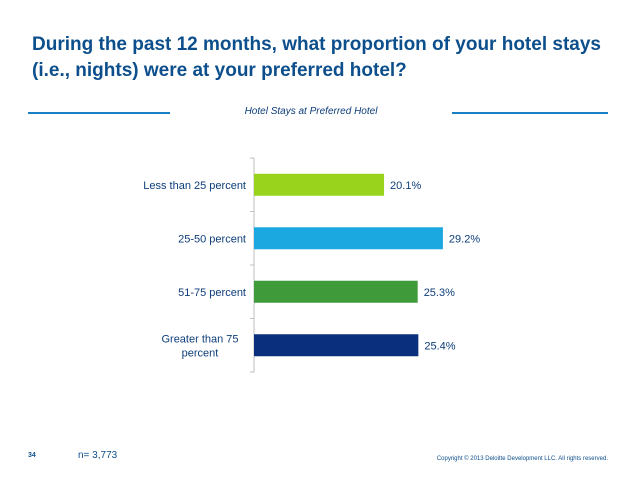 Image resolution: width=638 pixels, height=479 pixels. Describe the element at coordinates (439, 346) in the screenshot. I see `value-label-4: 25.4%` at that location.